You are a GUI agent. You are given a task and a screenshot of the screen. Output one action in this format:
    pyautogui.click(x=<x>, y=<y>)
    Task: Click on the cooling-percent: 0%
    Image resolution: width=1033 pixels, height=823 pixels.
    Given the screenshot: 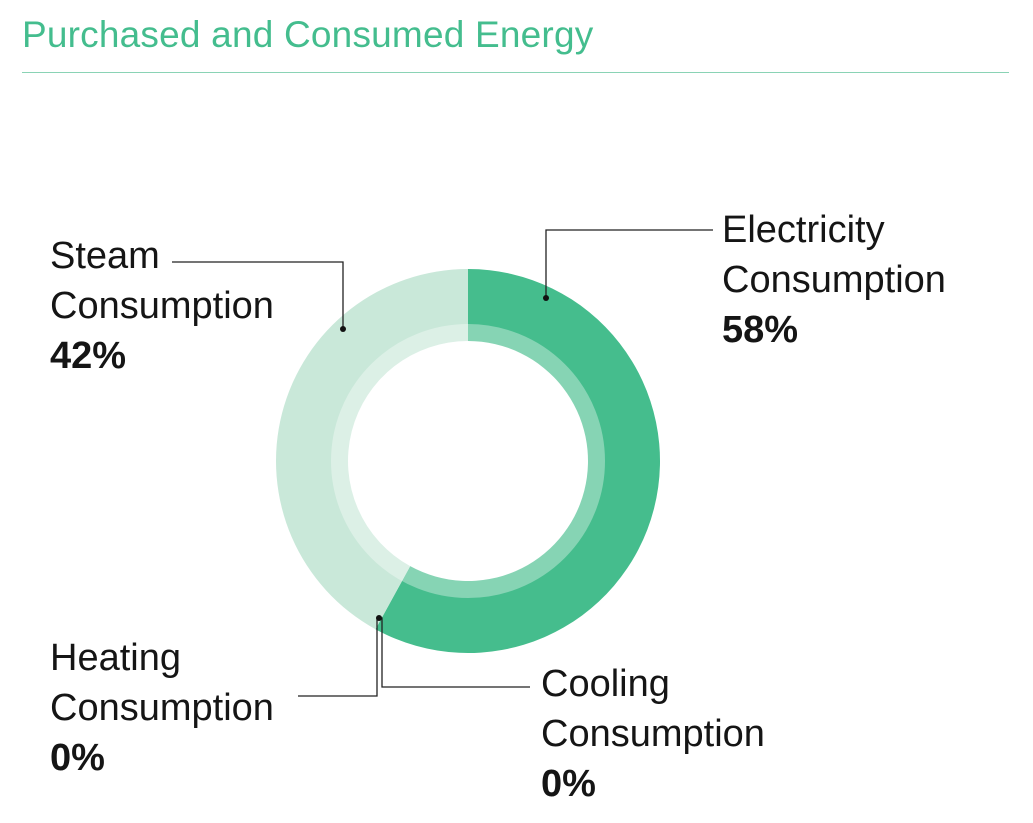 What is the action you would take?
    pyautogui.click(x=568, y=784)
    